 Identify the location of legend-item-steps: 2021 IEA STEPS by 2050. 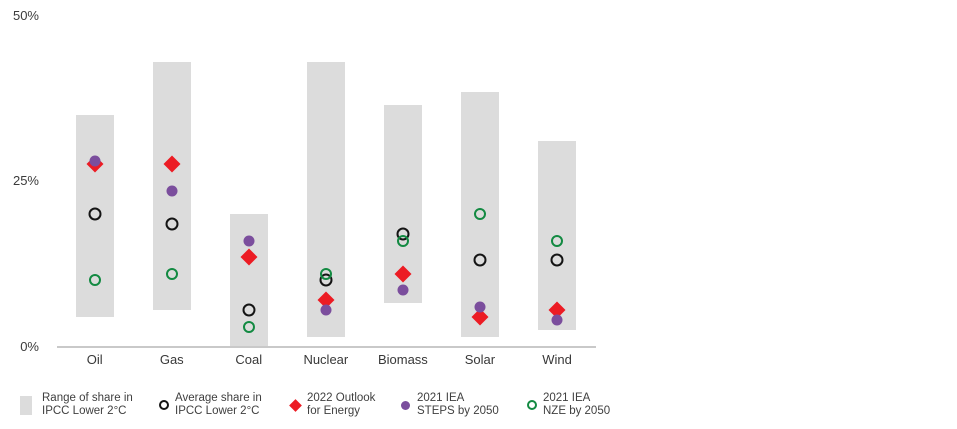
(450, 405).